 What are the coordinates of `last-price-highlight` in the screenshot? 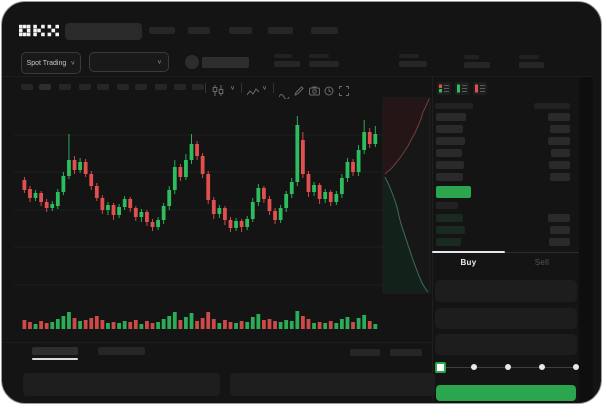 It's located at (453, 192).